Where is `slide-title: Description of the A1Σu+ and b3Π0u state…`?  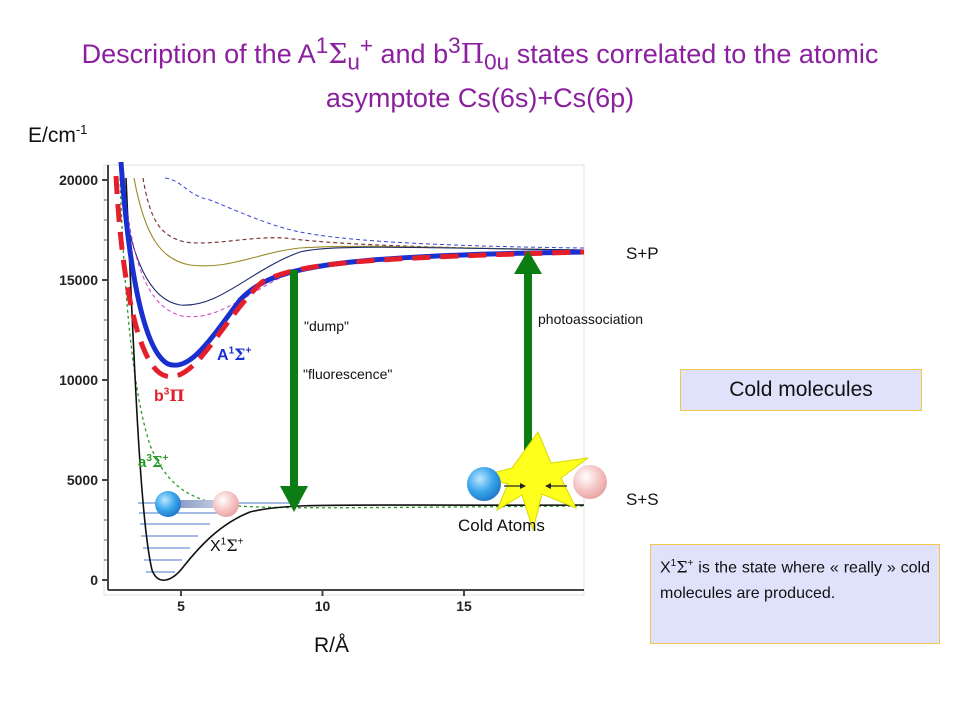
slide-title: Description of the A1Σu+ and b3Π0u state… is located at coordinates (480, 72).